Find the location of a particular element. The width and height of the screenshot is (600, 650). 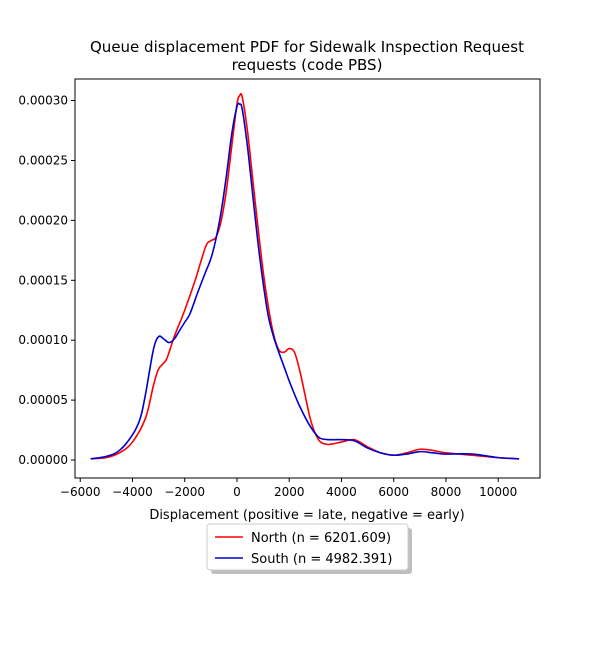

legend-label-north: North (n = 6201.609) is located at coordinates (321, 538).